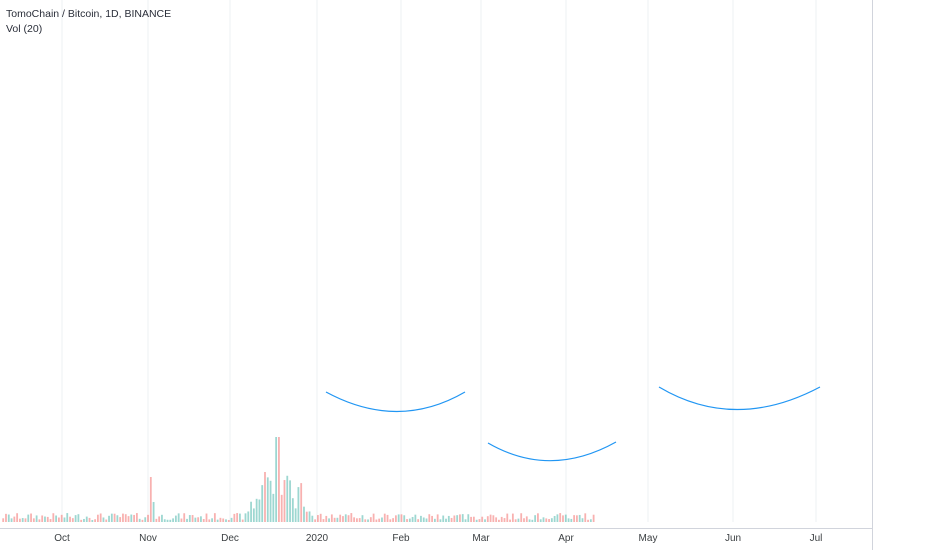 The width and height of the screenshot is (932, 555). Describe the element at coordinates (552, 451) in the screenshot. I see `cup-pattern-curve` at that location.